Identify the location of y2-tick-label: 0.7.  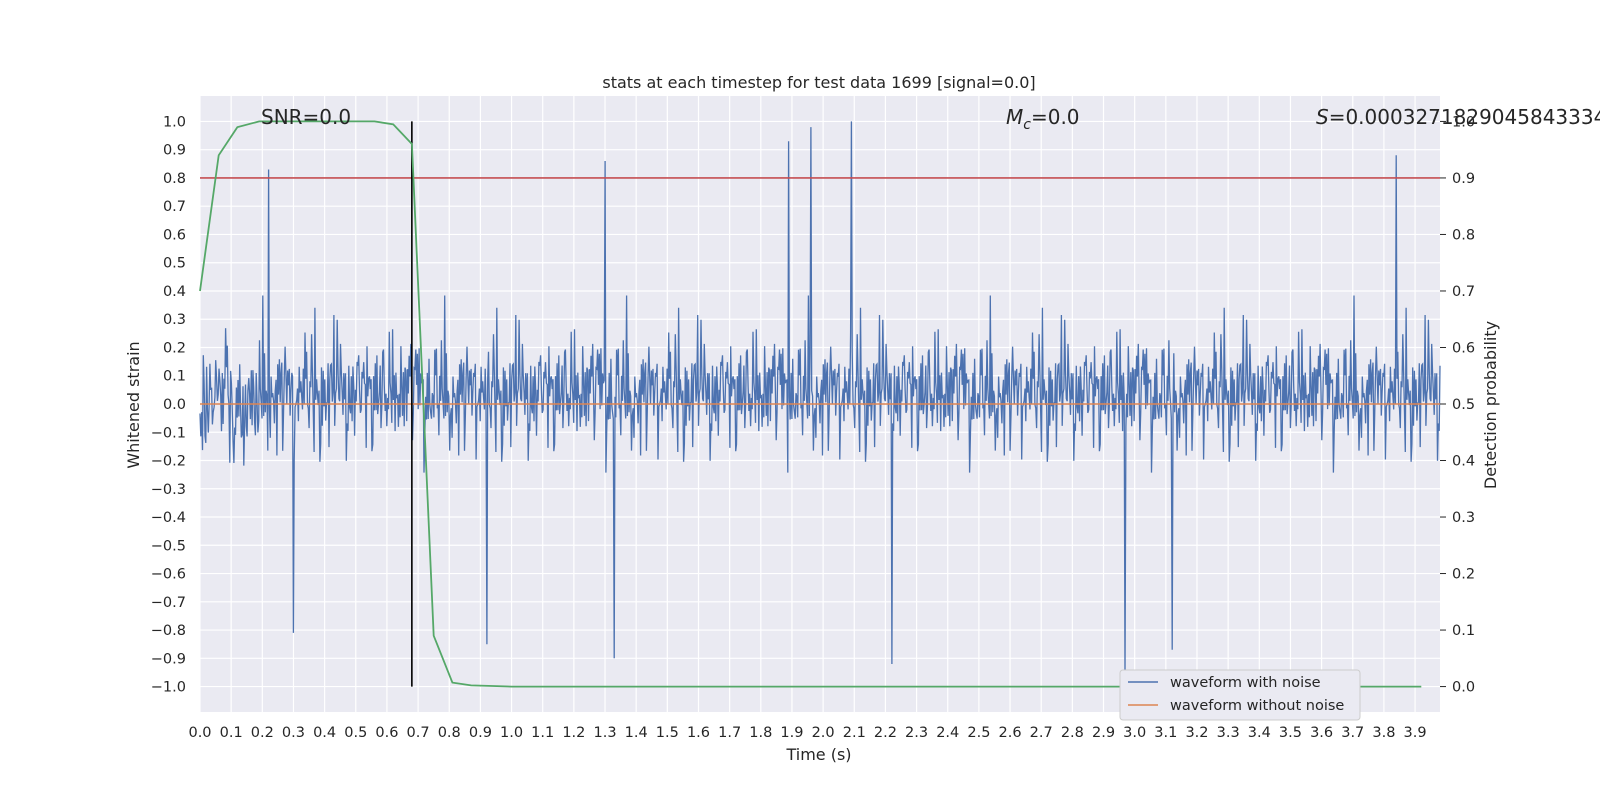
(1463, 292).